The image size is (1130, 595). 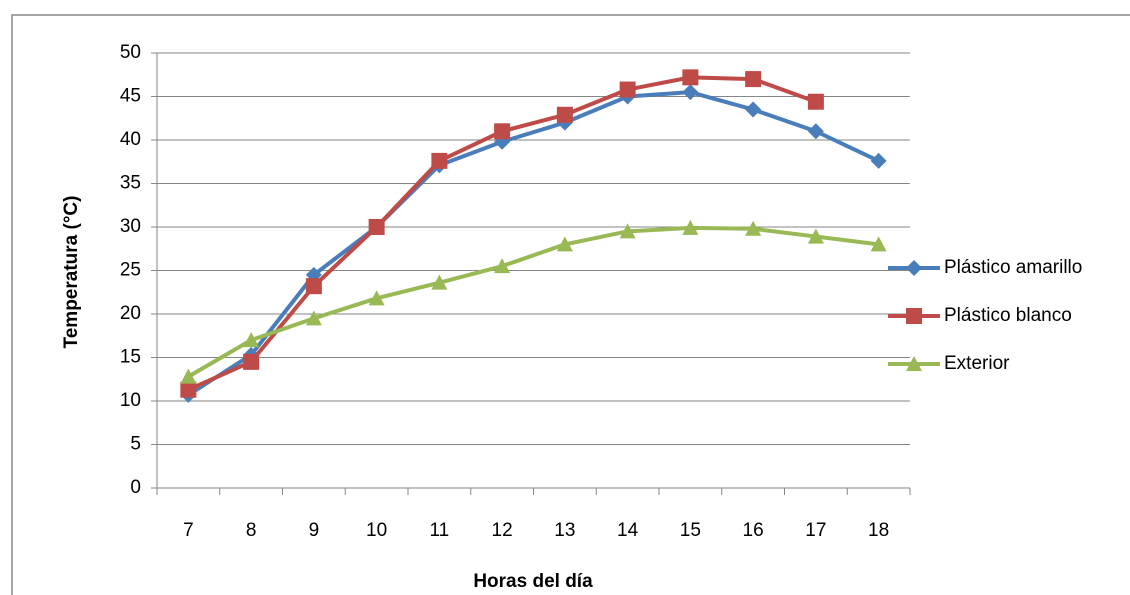 What do you see at coordinates (376, 530) in the screenshot?
I see `x-tick-label: 10` at bounding box center [376, 530].